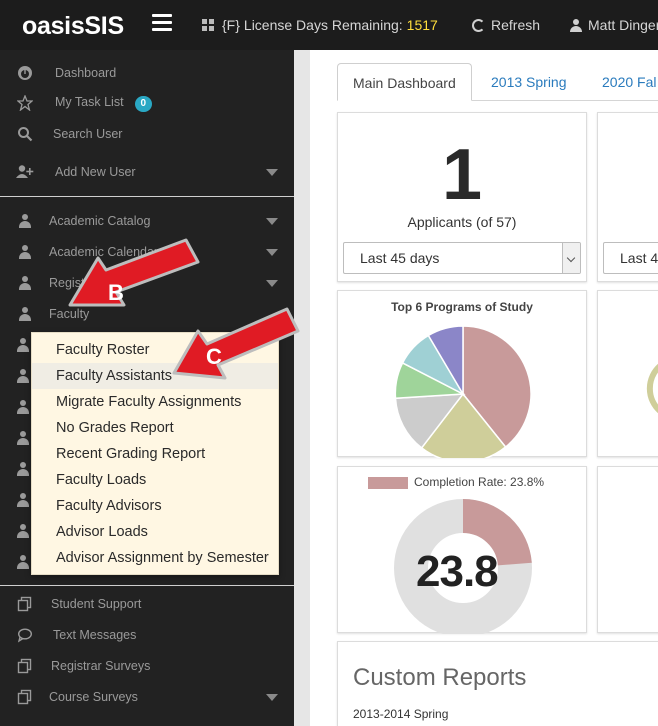  I want to click on refresh-button: Refresh, so click(506, 25).